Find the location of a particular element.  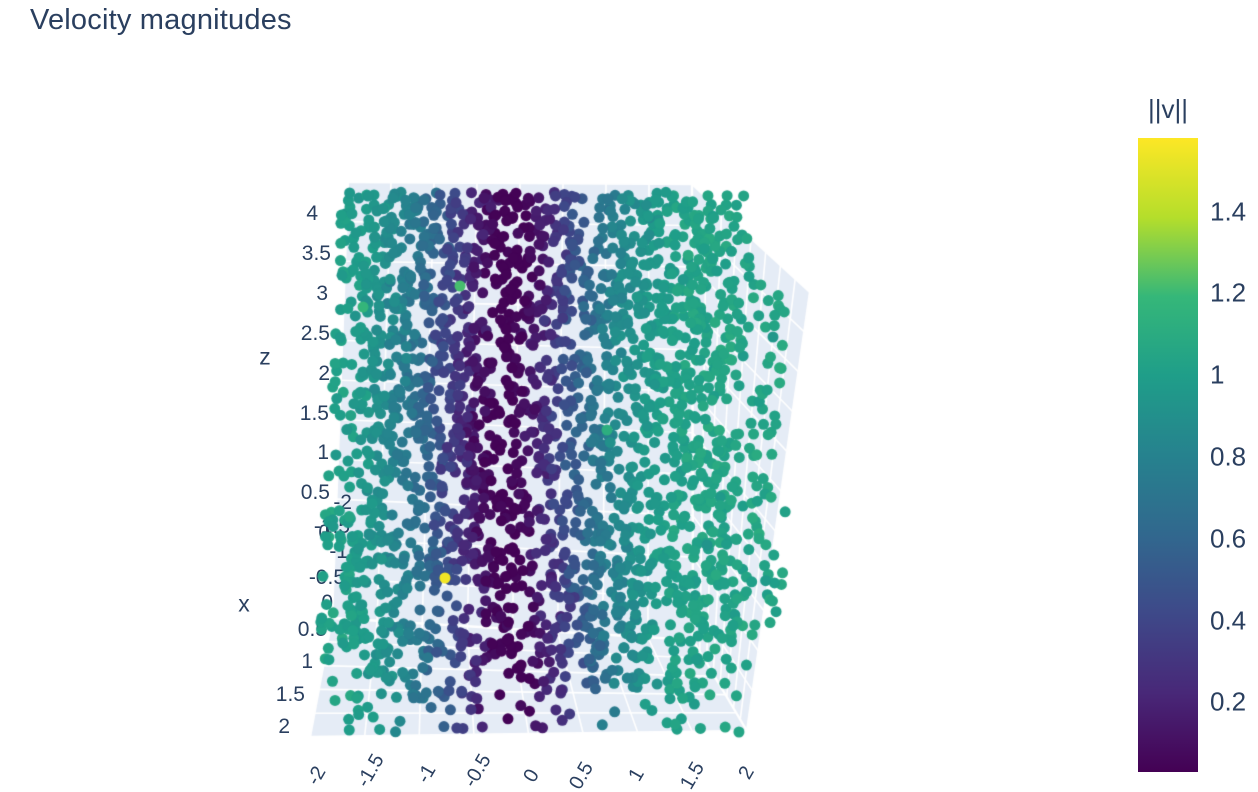

colorbar-tick: 1 is located at coordinates (1217, 374).